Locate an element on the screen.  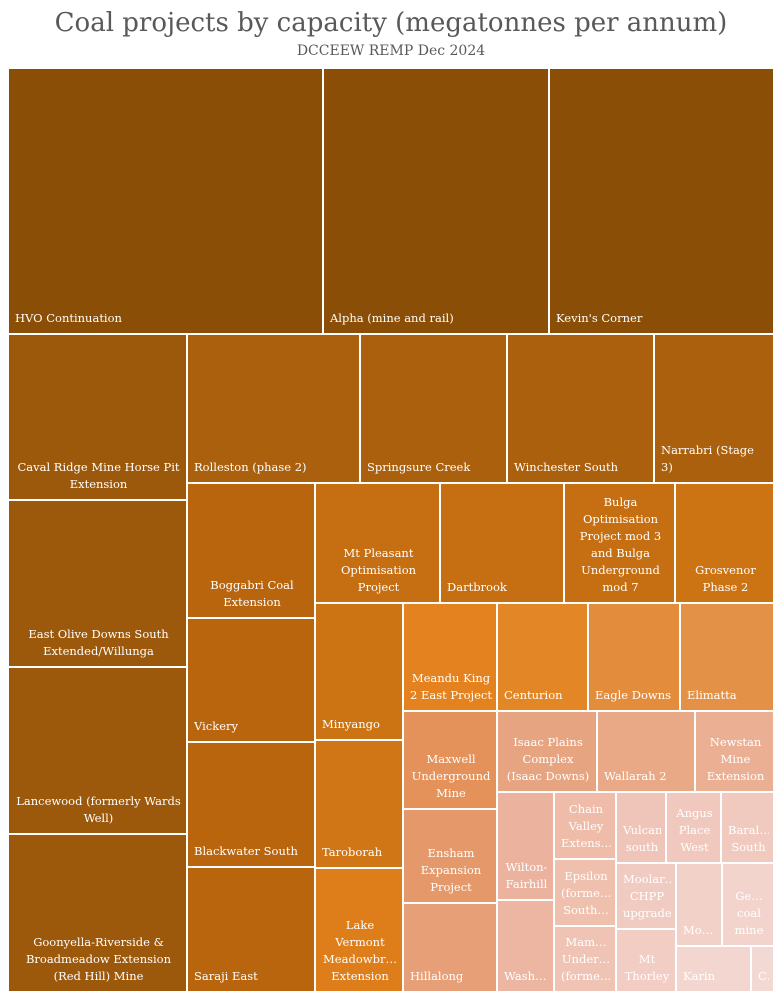
tile-label: Dartbrook is located at coordinates (477, 587).